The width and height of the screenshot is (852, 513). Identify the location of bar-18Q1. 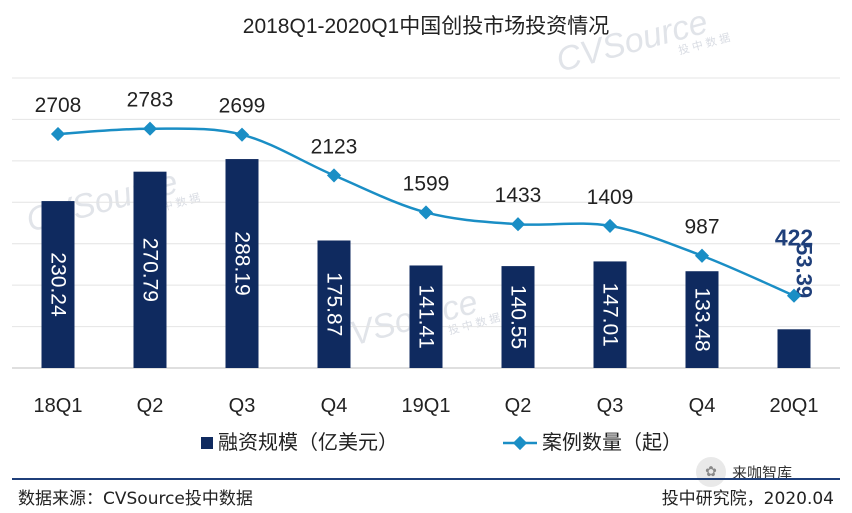
(58, 284).